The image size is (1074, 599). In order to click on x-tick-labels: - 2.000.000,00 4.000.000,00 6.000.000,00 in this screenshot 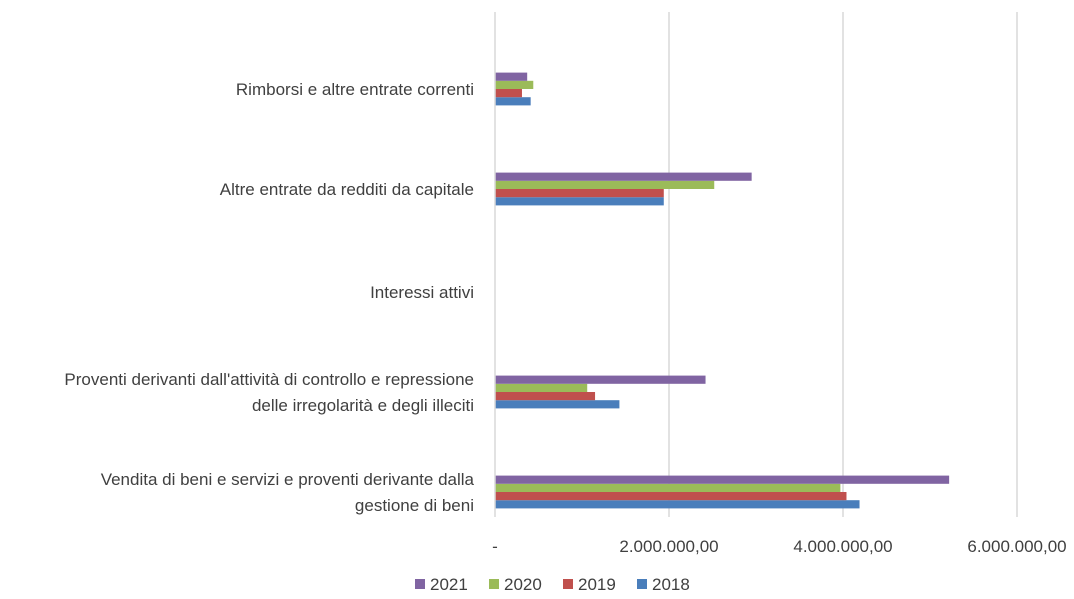, I will do `click(779, 546)`.